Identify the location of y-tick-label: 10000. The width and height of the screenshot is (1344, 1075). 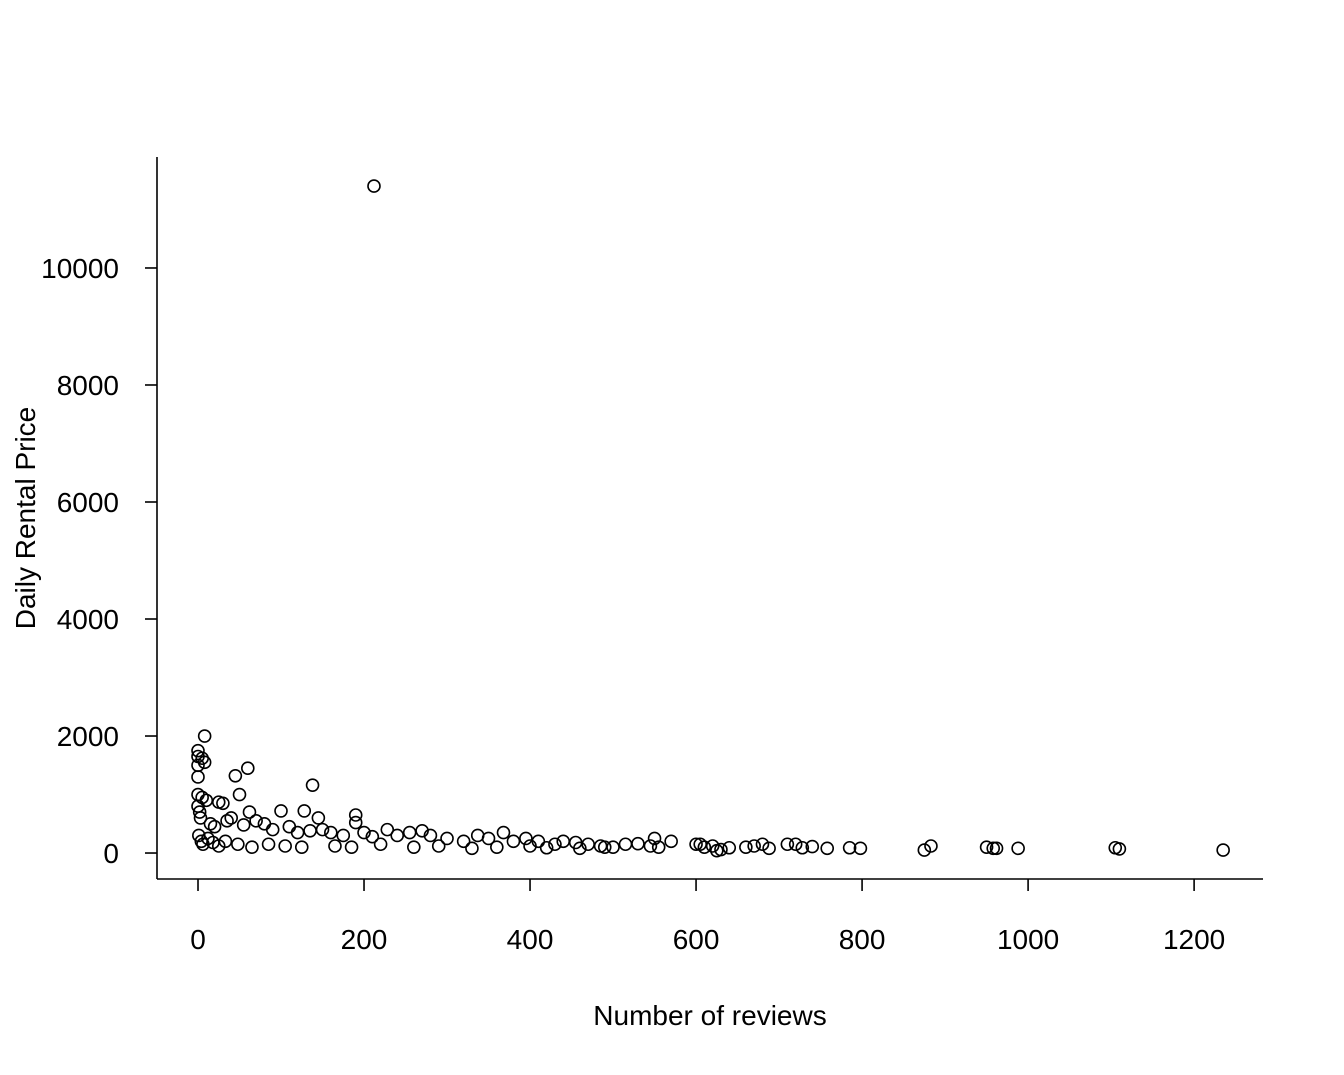
(80, 268).